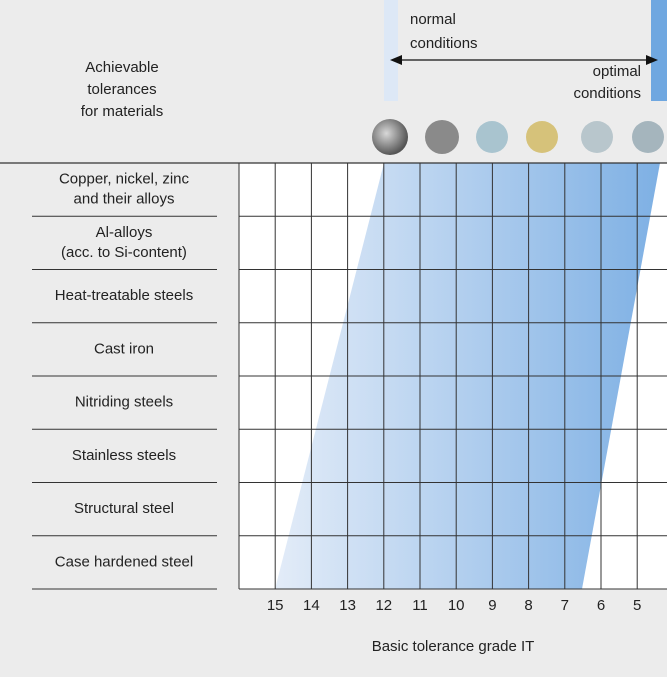 The height and width of the screenshot is (677, 667). What do you see at coordinates (383, 605) in the screenshot?
I see `column-label: 12` at bounding box center [383, 605].